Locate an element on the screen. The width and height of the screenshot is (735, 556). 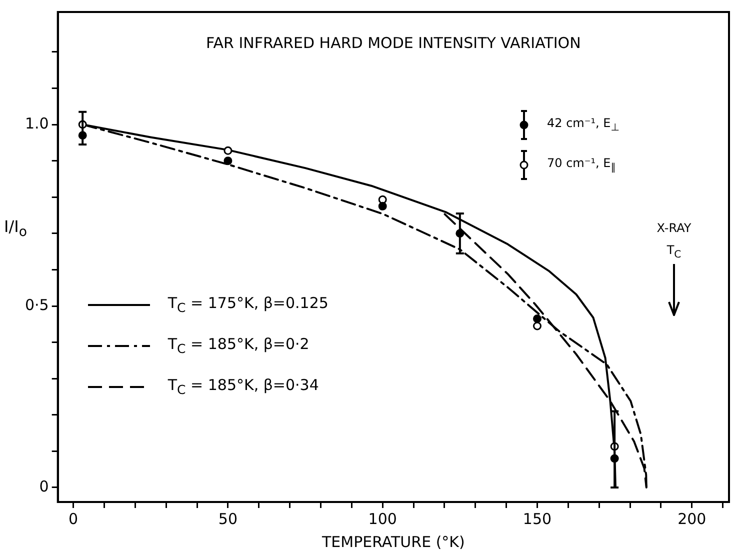
x-tick-label: 150 is located at coordinates (537, 519).